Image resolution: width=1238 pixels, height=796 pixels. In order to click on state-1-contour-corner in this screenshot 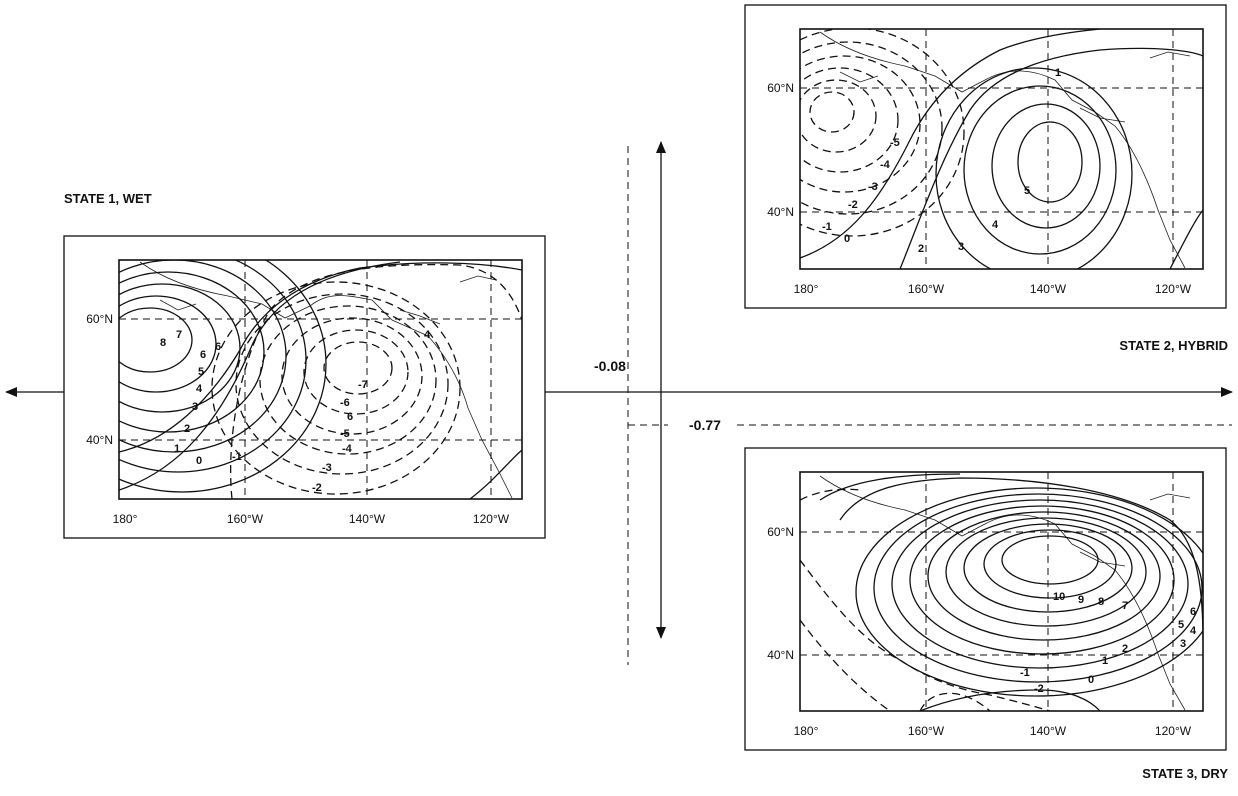, I will do `click(495, 474)`.